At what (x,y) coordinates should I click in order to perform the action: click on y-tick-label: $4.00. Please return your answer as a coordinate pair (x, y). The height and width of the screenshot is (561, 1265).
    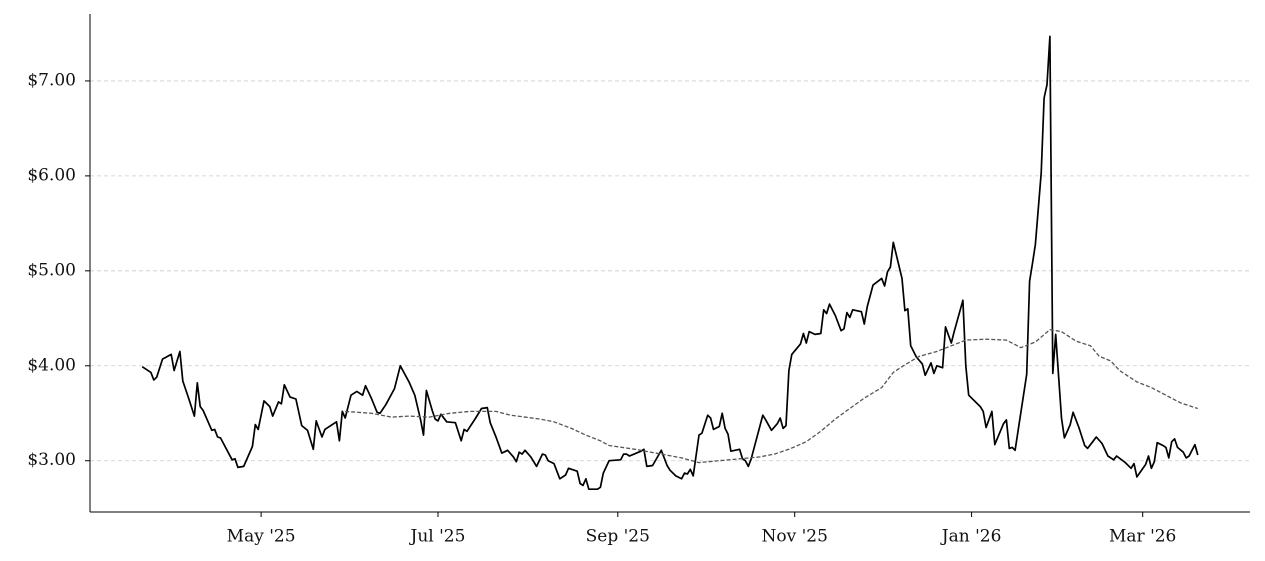
    Looking at the image, I should click on (51, 365).